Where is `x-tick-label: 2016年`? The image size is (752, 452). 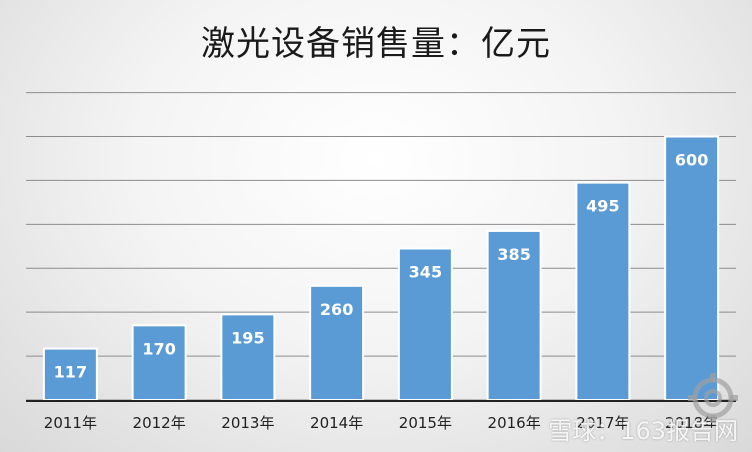 x-tick-label: 2016年 is located at coordinates (514, 423).